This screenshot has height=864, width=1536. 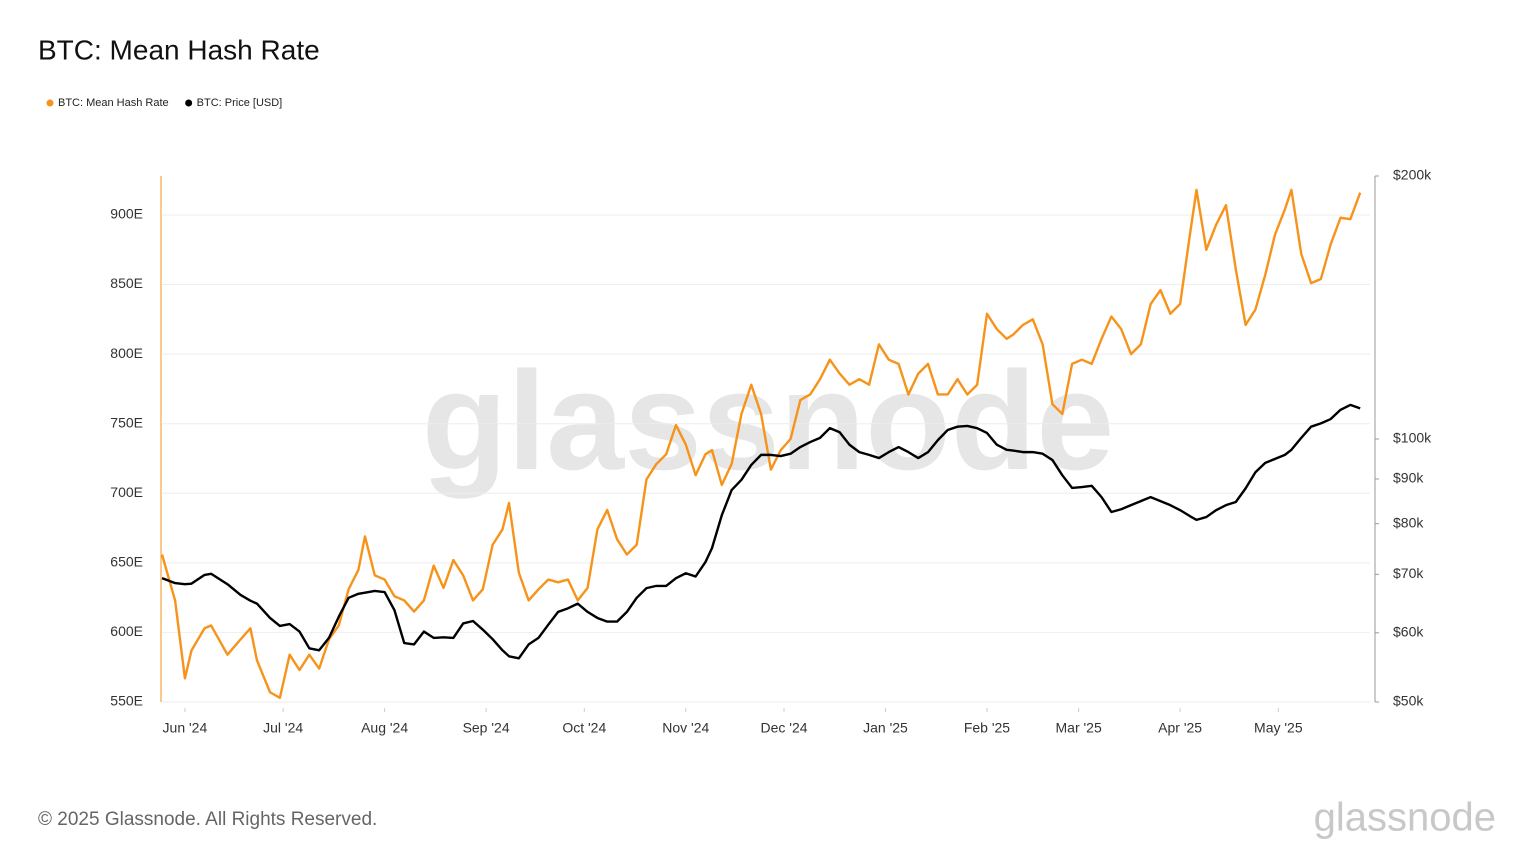 I want to click on y-tick-label: 550E, so click(x=126, y=701).